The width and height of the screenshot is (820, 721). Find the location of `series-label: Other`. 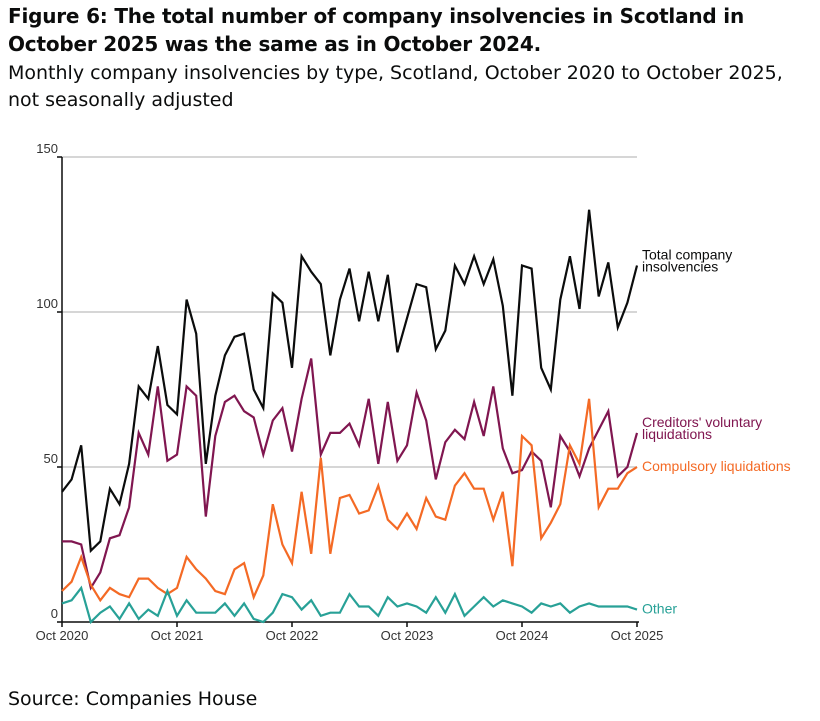

series-label: Other is located at coordinates (659, 609).